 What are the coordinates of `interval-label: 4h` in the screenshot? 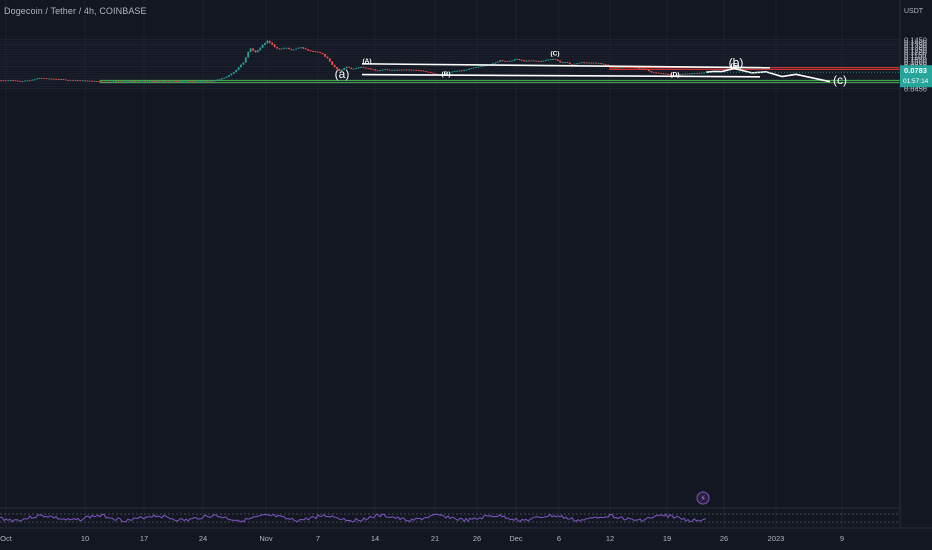 It's located at (89, 11).